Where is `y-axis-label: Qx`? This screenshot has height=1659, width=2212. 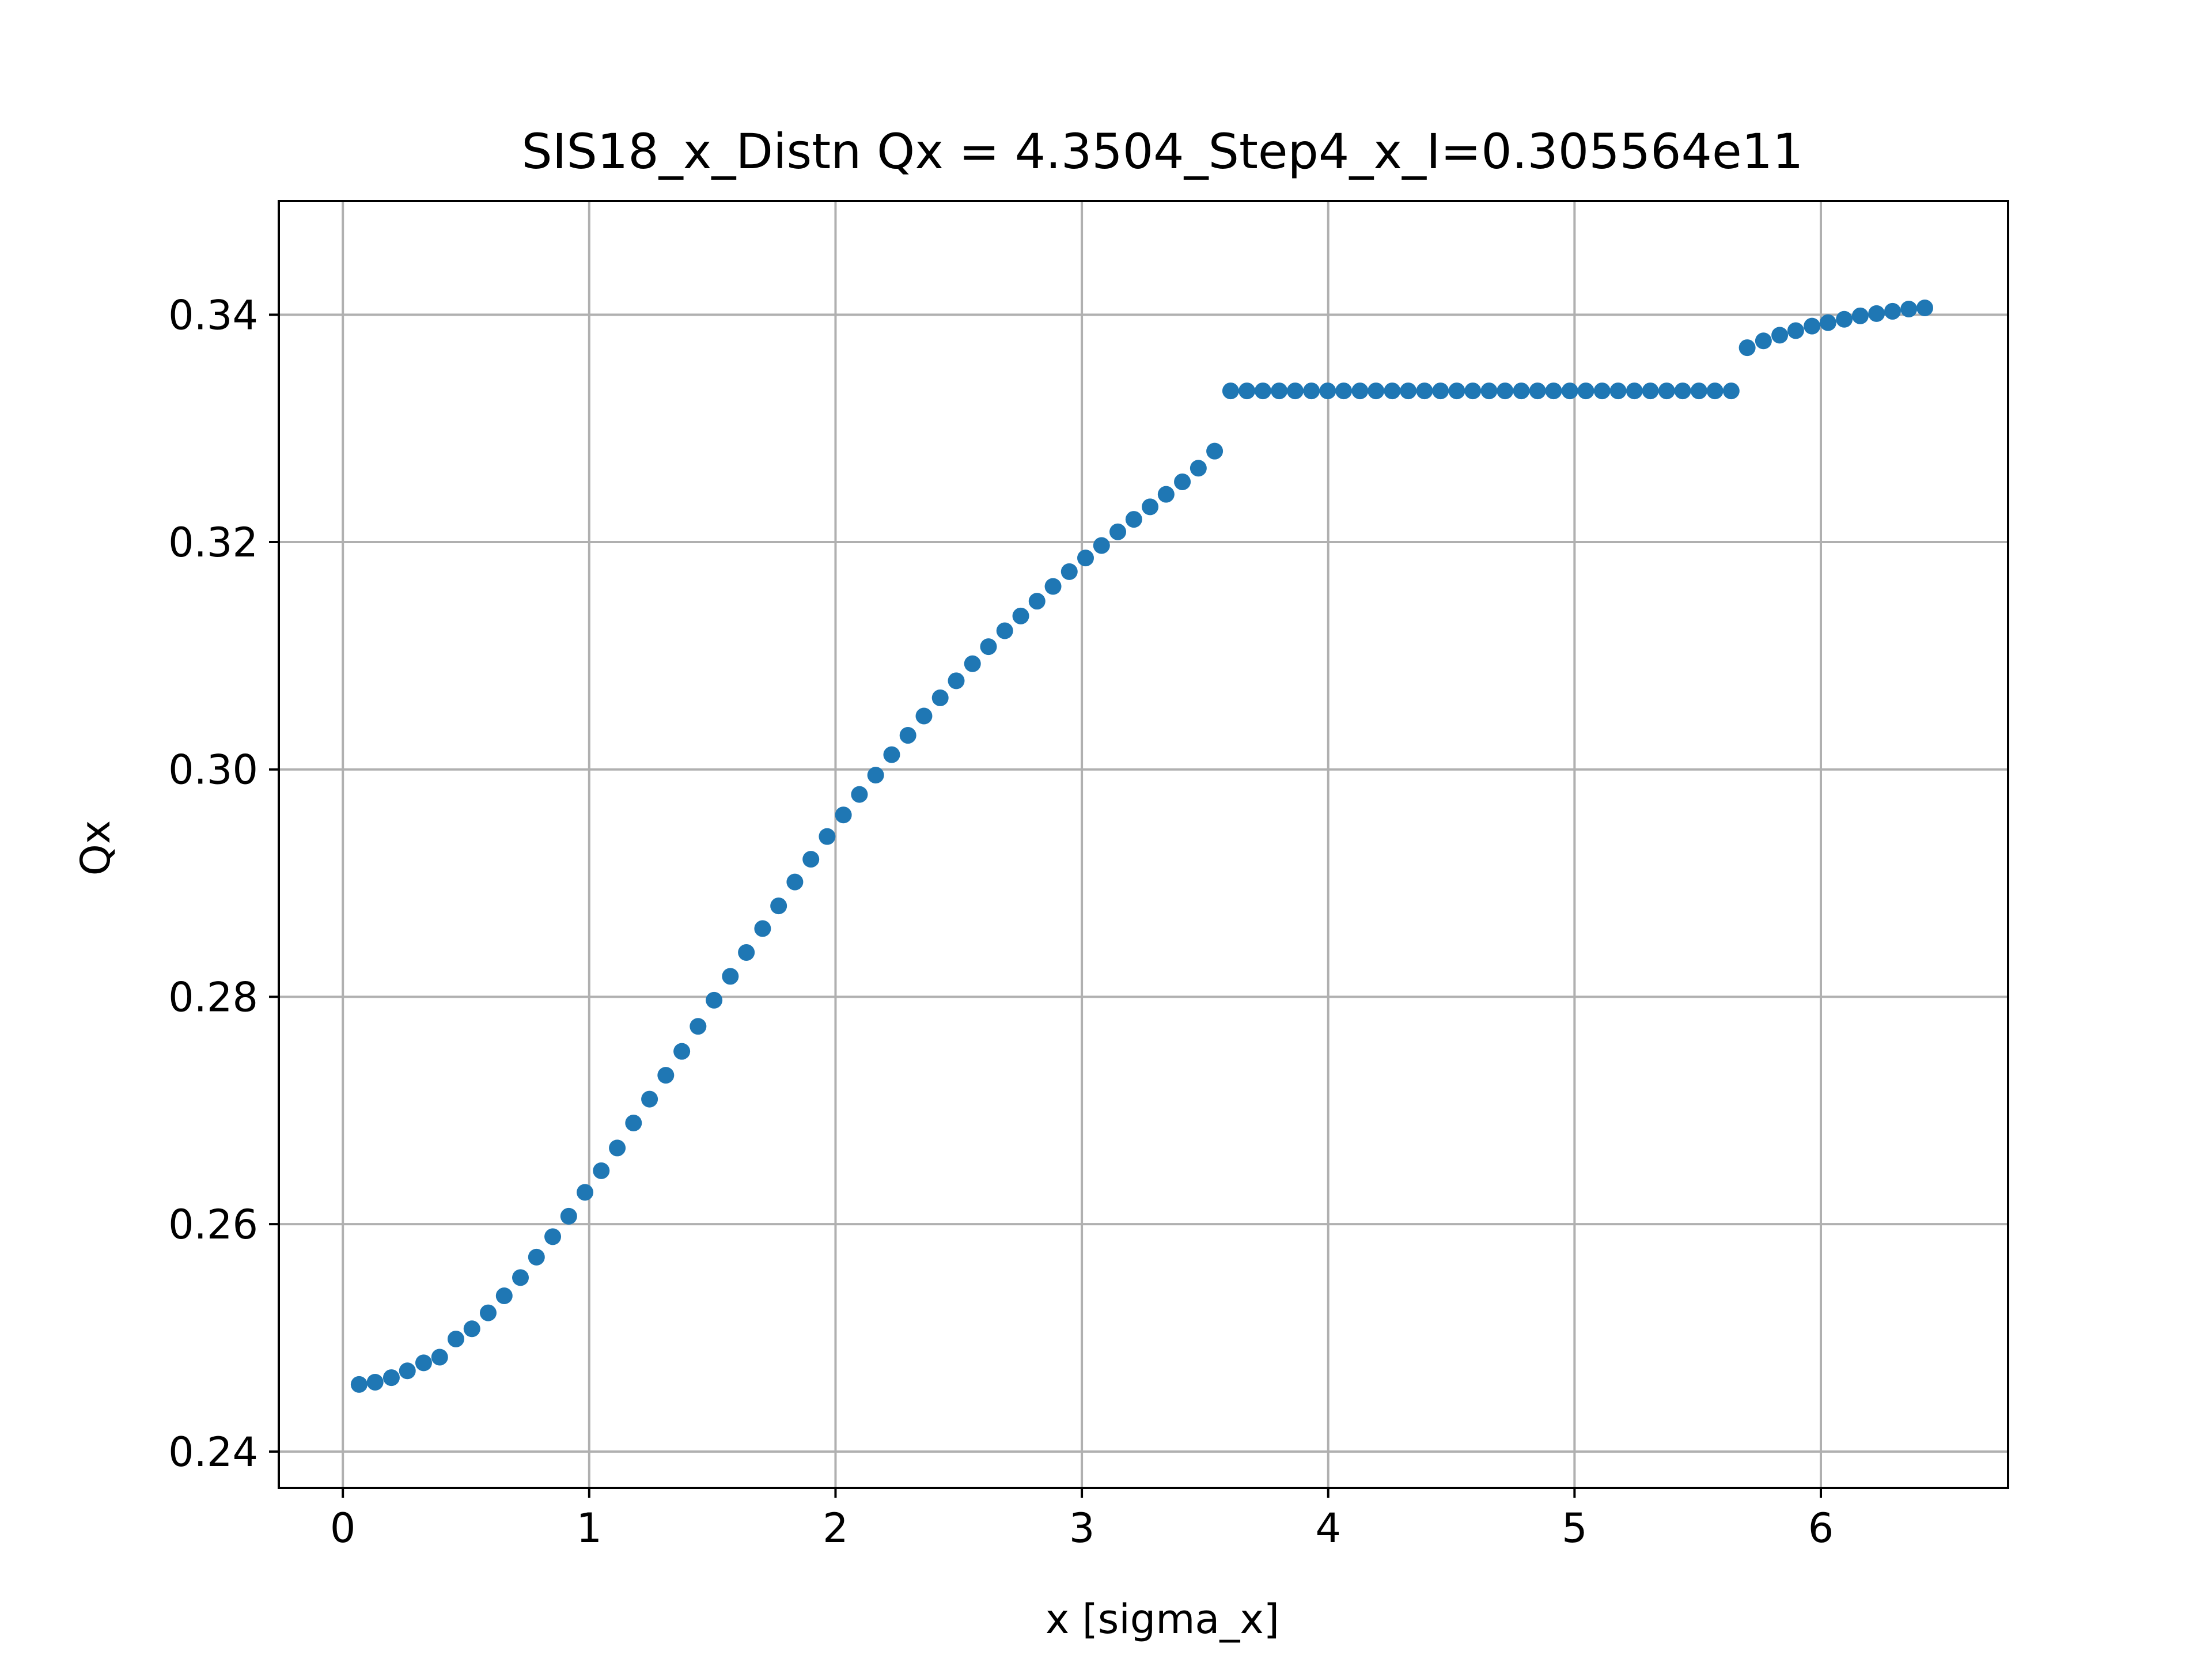 y-axis-label: Qx is located at coordinates (95, 848).